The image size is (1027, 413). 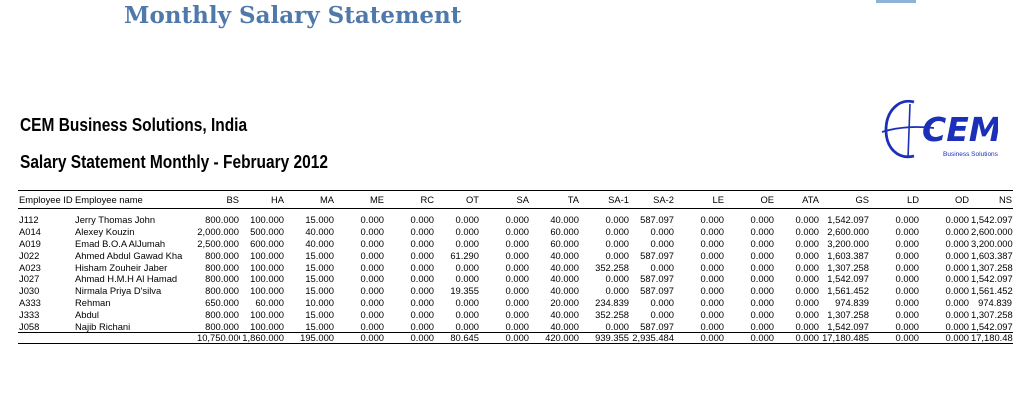 What do you see at coordinates (845, 199) in the screenshot?
I see `column-header: GS` at bounding box center [845, 199].